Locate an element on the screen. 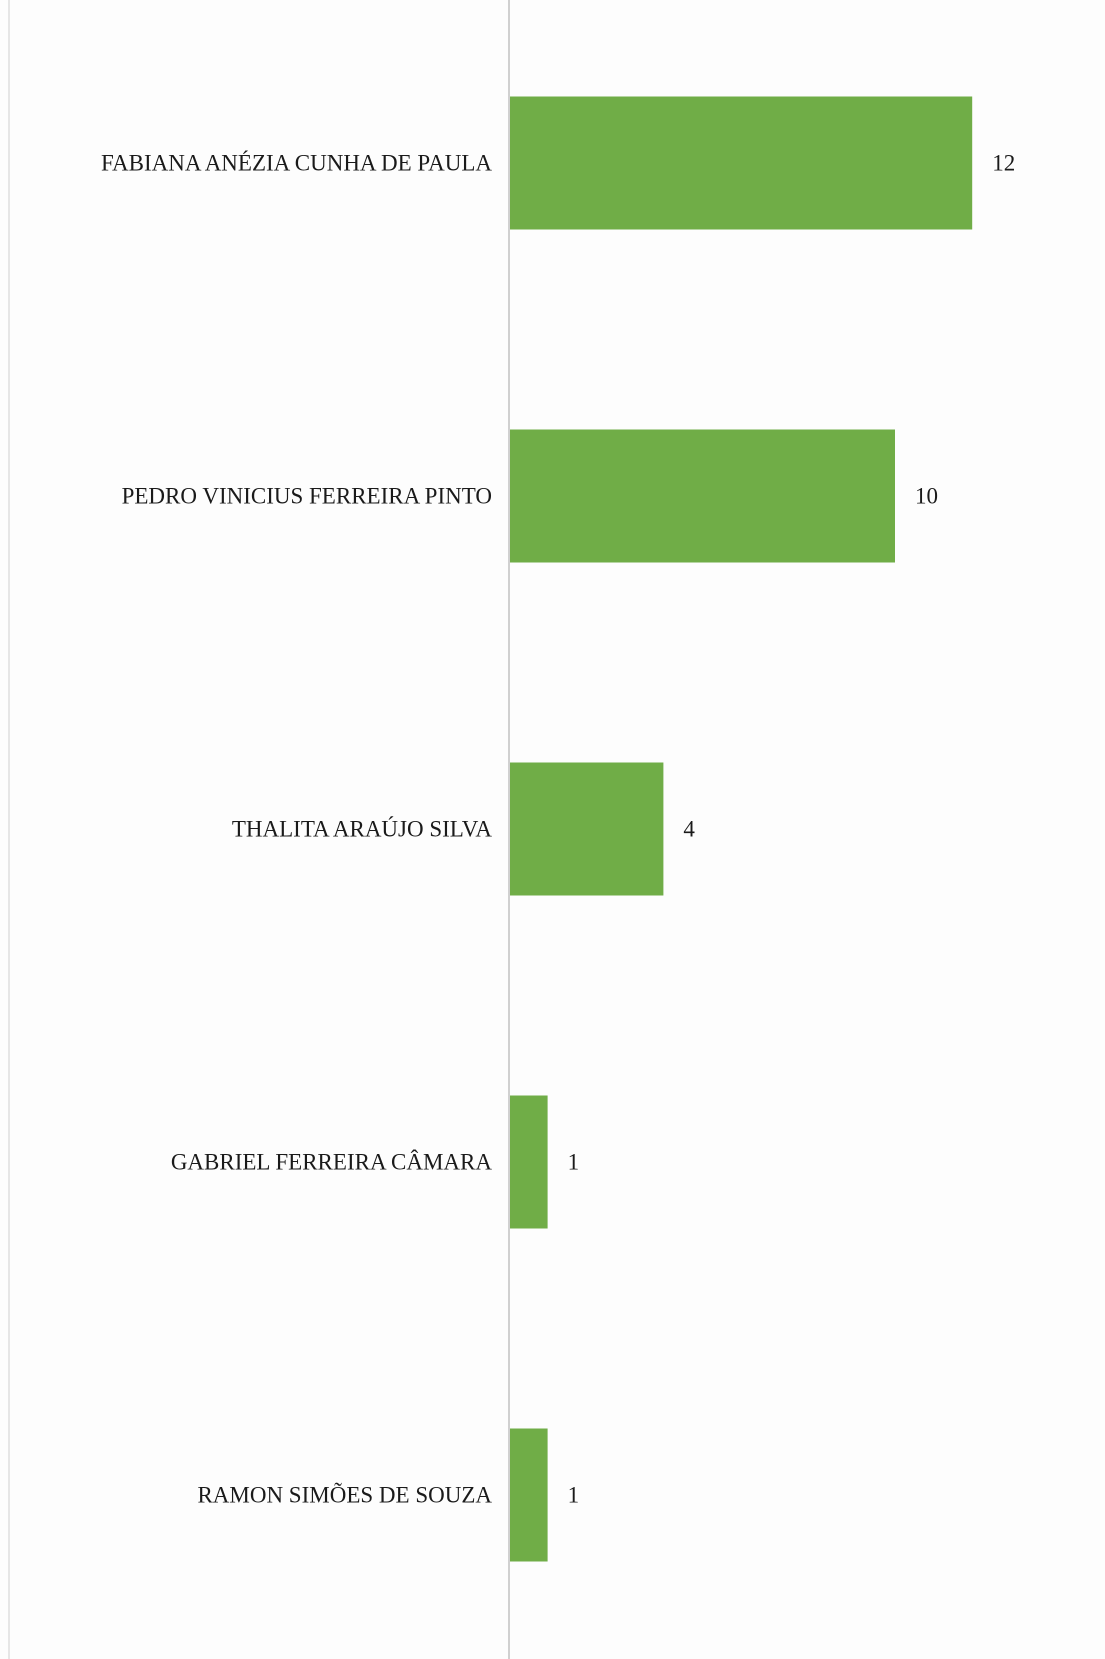  category-label: THALITA ARAÚJO SILVA is located at coordinates (362, 829).